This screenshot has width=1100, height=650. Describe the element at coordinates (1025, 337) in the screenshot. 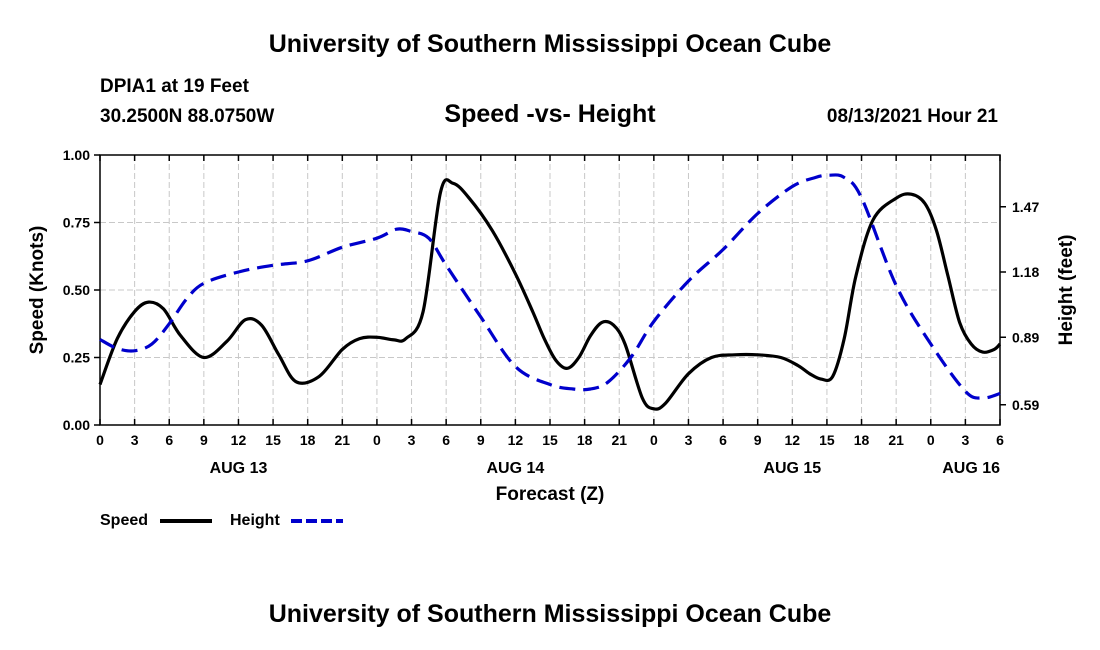

I see `y2-tick-label: 0.89` at that location.